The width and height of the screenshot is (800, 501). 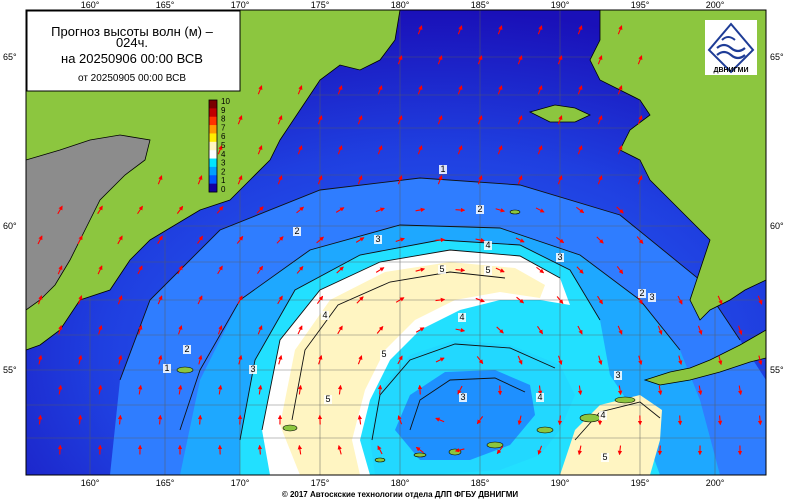 What do you see at coordinates (480, 483) in the screenshot?
I see `lon-label-bottom: 185°` at bounding box center [480, 483].